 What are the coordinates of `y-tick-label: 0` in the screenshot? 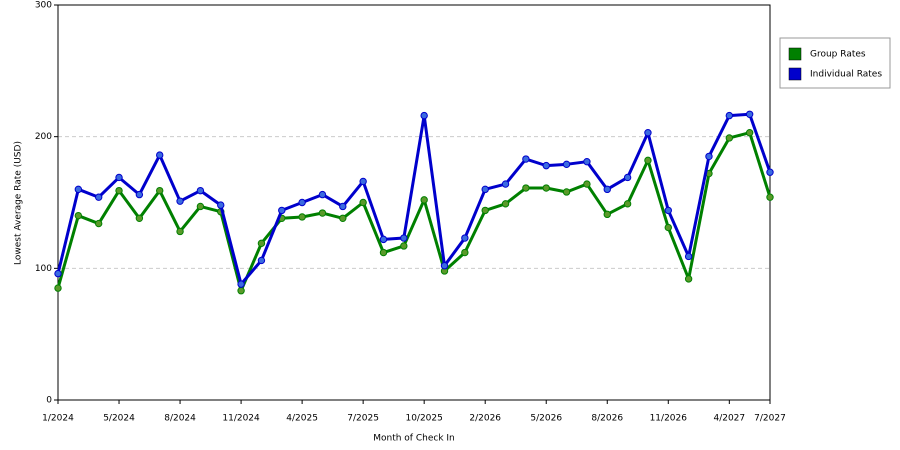 It's located at (49, 401).